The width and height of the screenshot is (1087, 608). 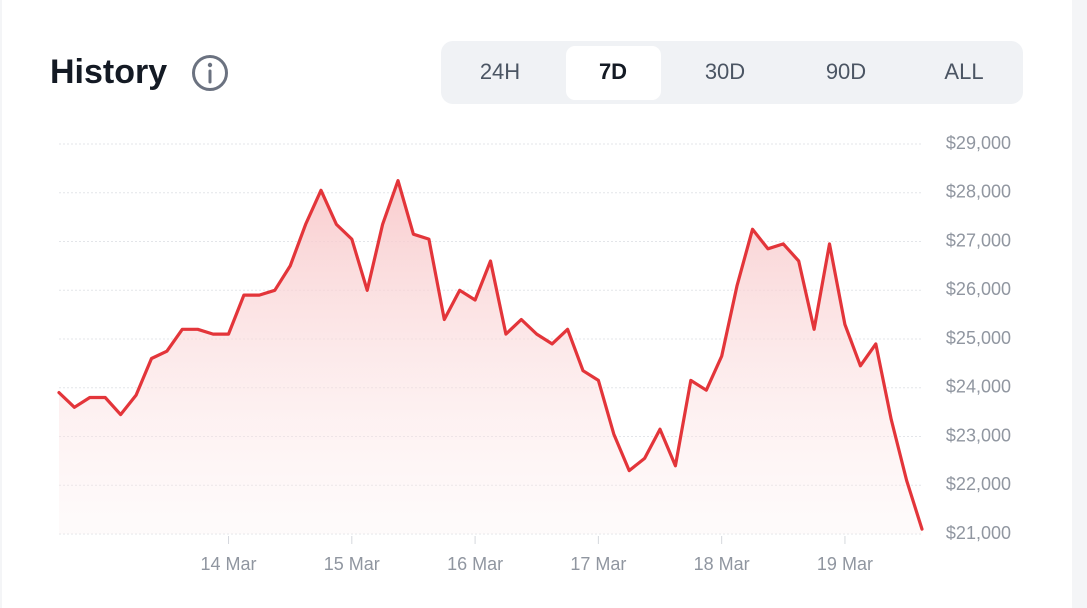 What do you see at coordinates (846, 71) in the screenshot?
I see `tab-label: 90D` at bounding box center [846, 71].